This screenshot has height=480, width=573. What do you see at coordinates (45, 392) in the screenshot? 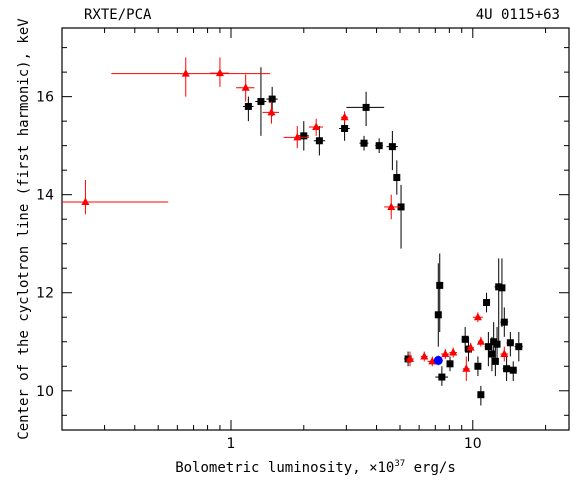
I see `y-tick-label: 10` at bounding box center [45, 392].